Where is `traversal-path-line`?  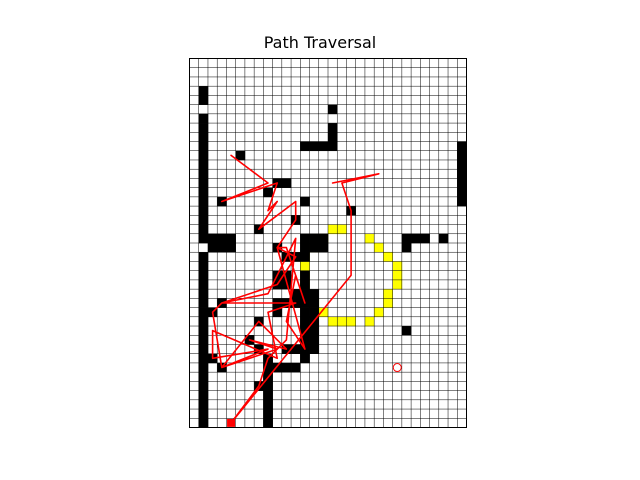 traversal-path-line is located at coordinates (295, 289).